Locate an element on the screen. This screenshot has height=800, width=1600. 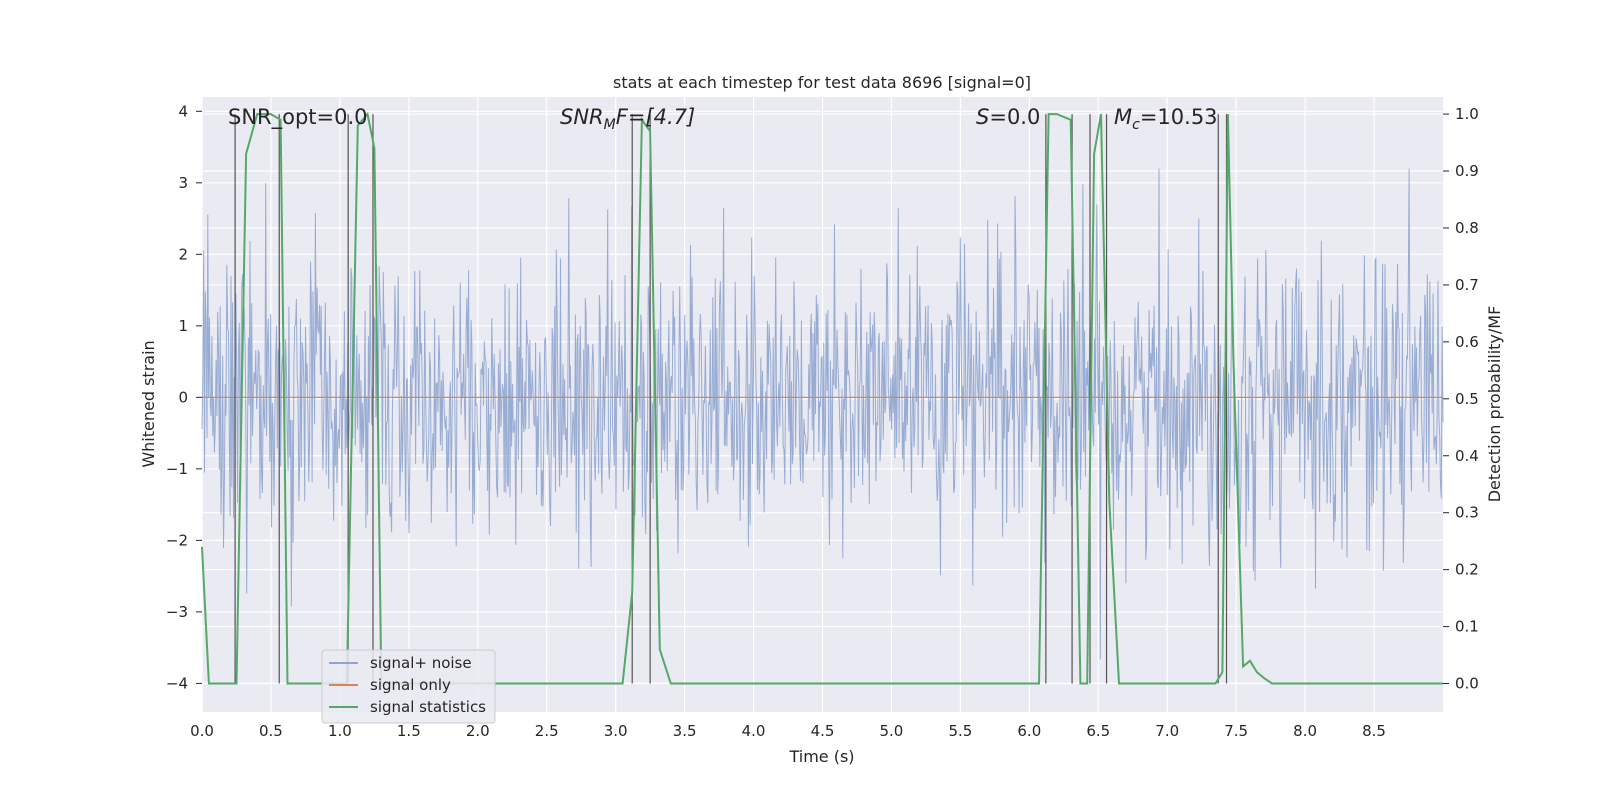
annotation-snr-mf: SNRMF=[4.7] is located at coordinates (627, 119).